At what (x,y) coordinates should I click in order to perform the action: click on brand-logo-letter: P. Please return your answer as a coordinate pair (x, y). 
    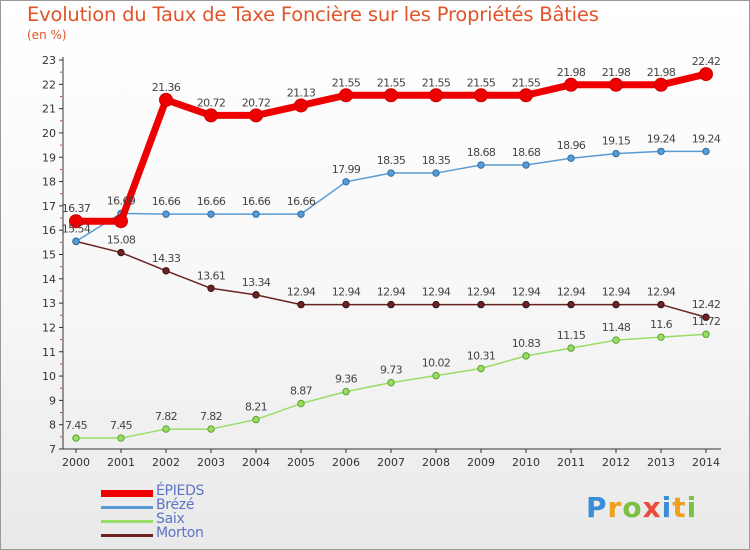
    Looking at the image, I should click on (597, 507).